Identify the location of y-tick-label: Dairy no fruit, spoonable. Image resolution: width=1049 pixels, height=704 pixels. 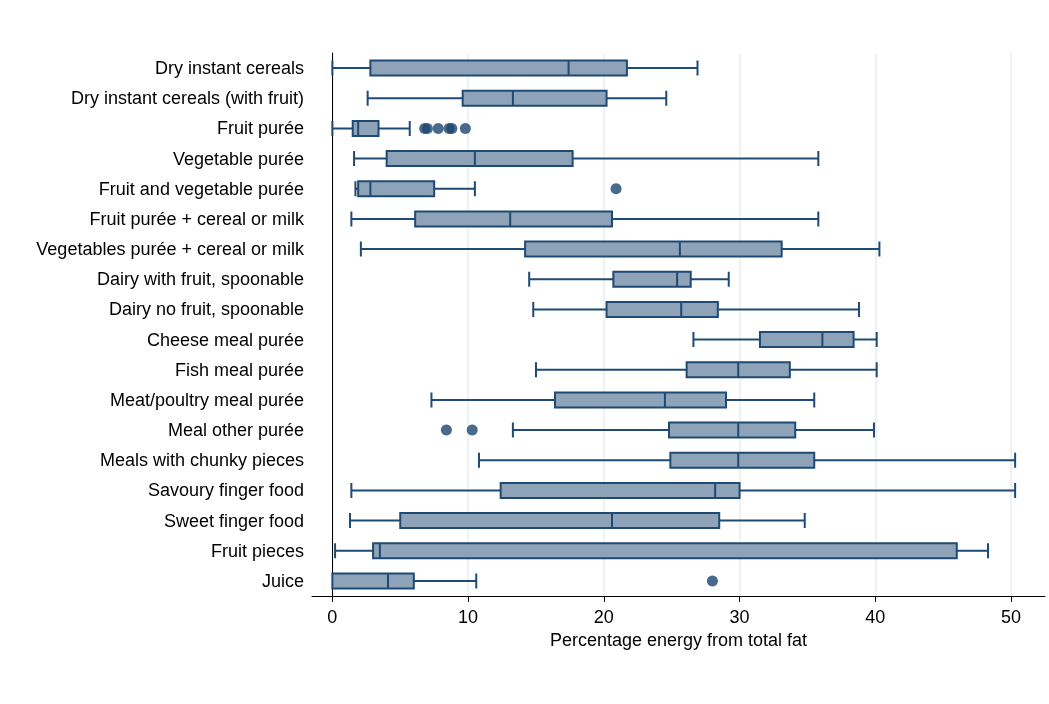
(206, 309).